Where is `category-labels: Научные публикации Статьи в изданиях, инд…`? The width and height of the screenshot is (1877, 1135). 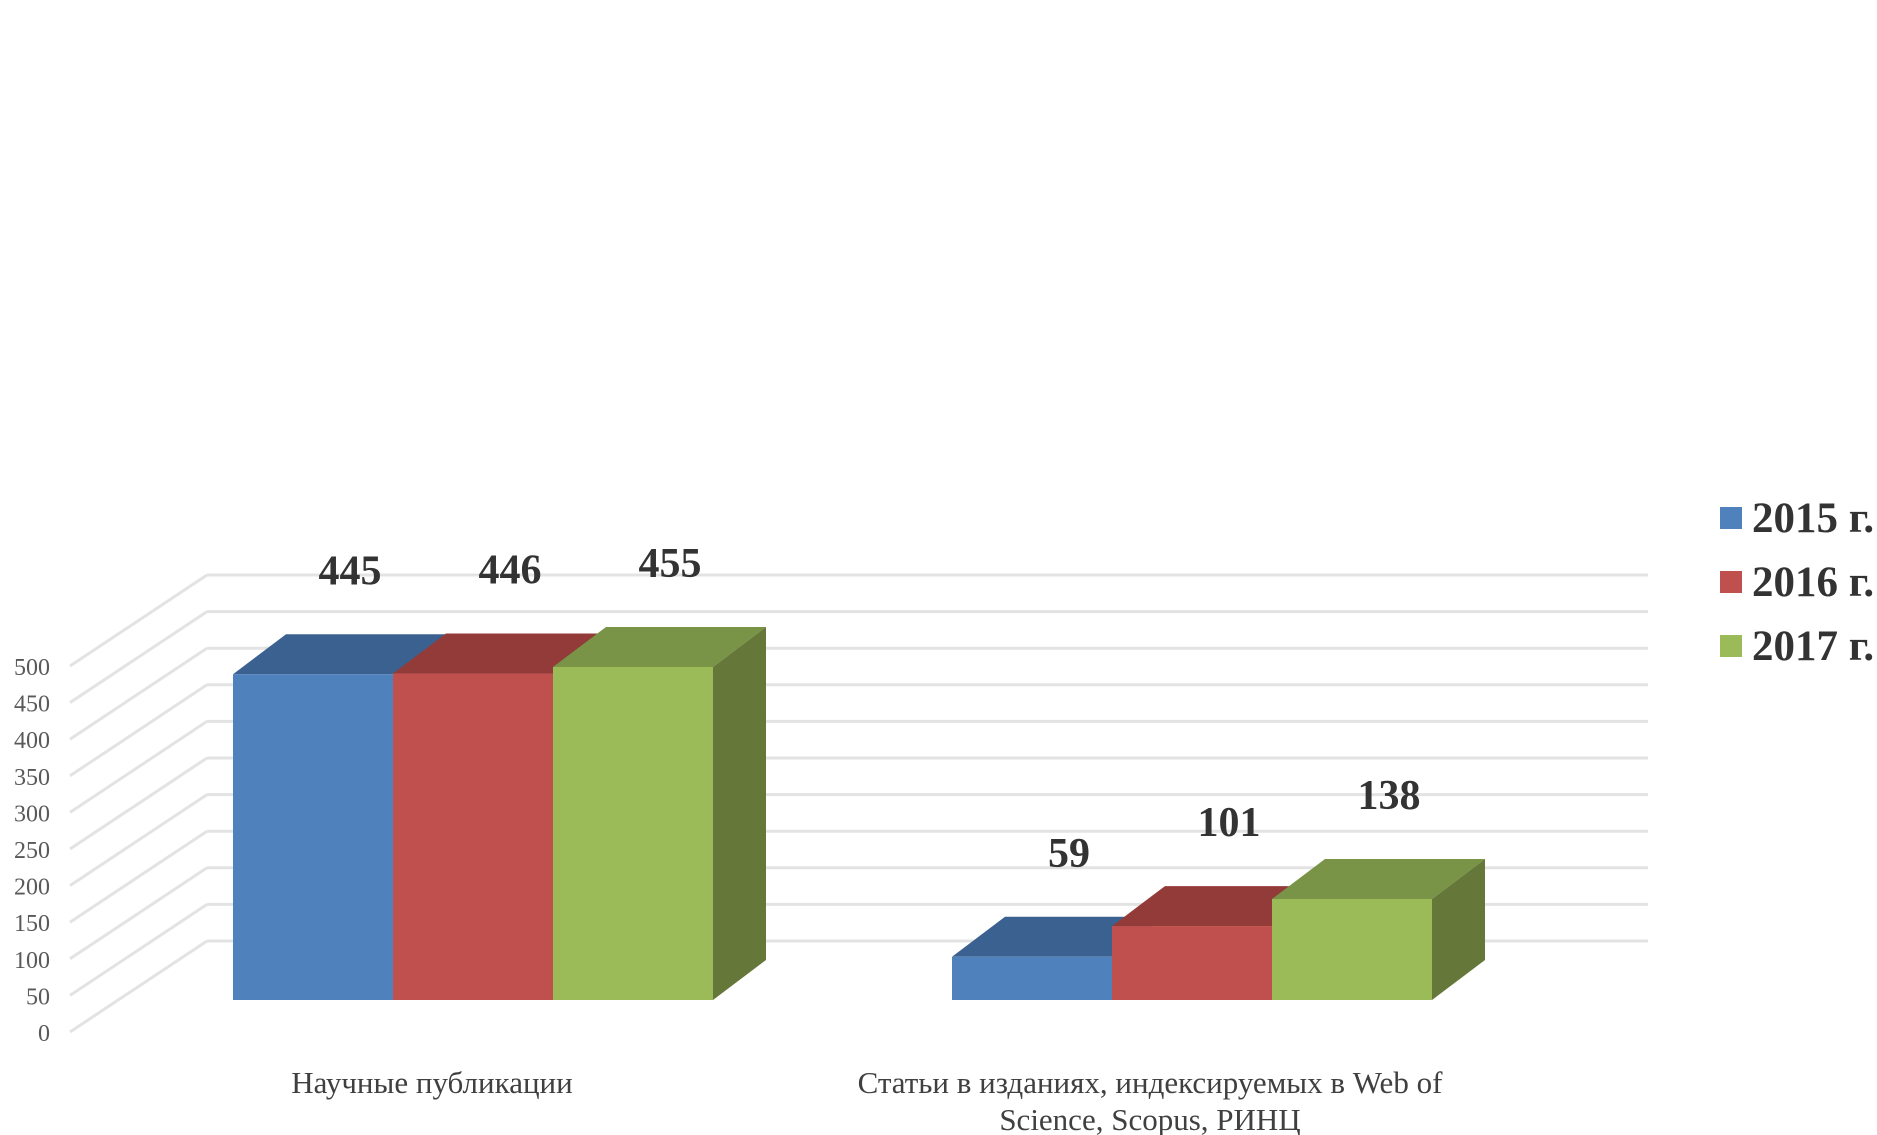
category-labels: Научные публикации Статьи в изданиях, инд… is located at coordinates (867, 1100).